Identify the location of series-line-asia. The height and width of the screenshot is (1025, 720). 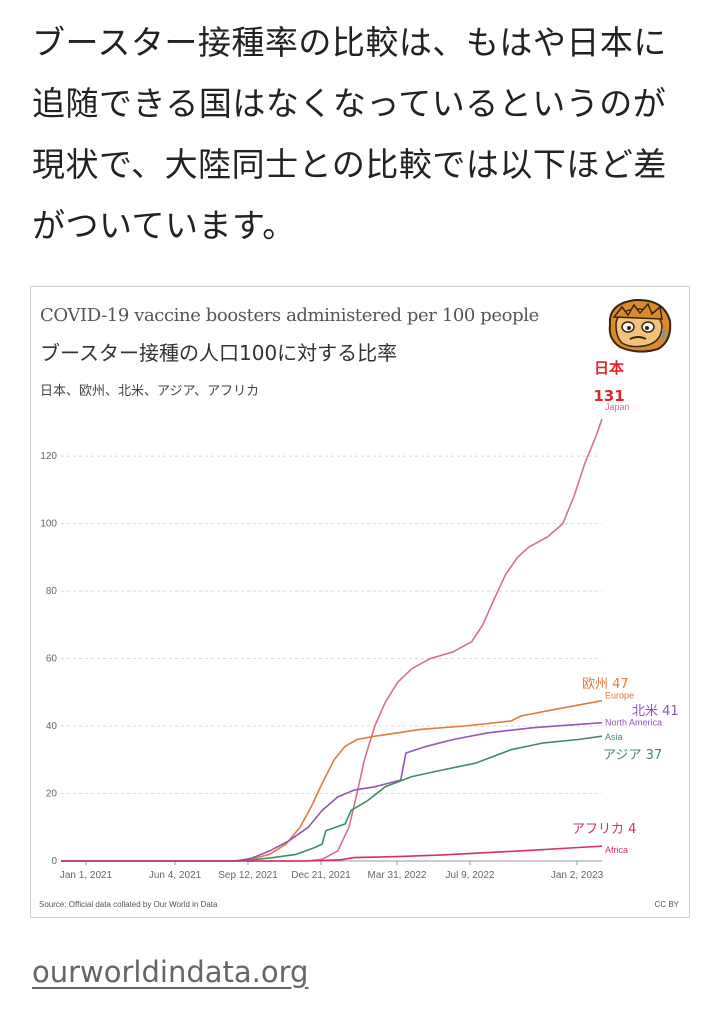
(332, 798).